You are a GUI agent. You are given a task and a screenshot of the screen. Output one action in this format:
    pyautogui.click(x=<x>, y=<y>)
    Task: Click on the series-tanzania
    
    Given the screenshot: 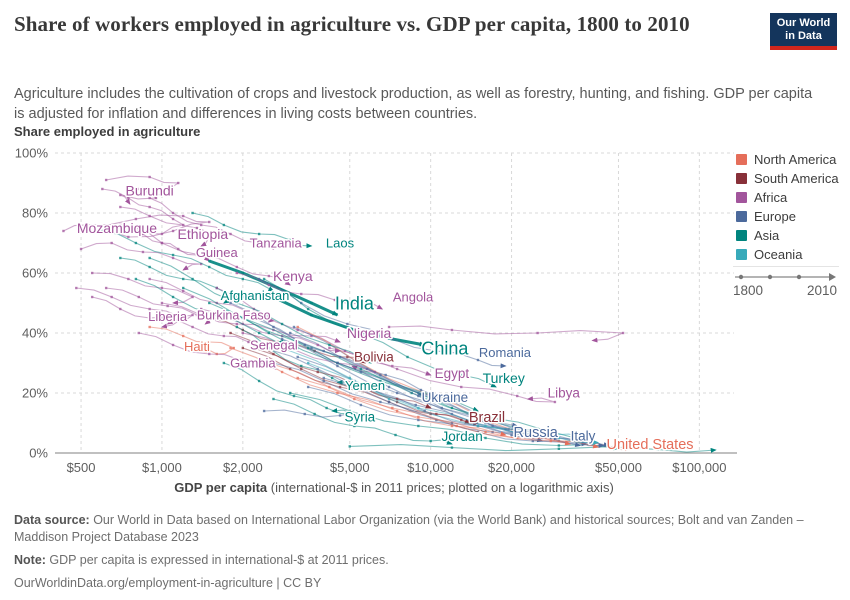 What is the action you would take?
    pyautogui.click(x=211, y=223)
    